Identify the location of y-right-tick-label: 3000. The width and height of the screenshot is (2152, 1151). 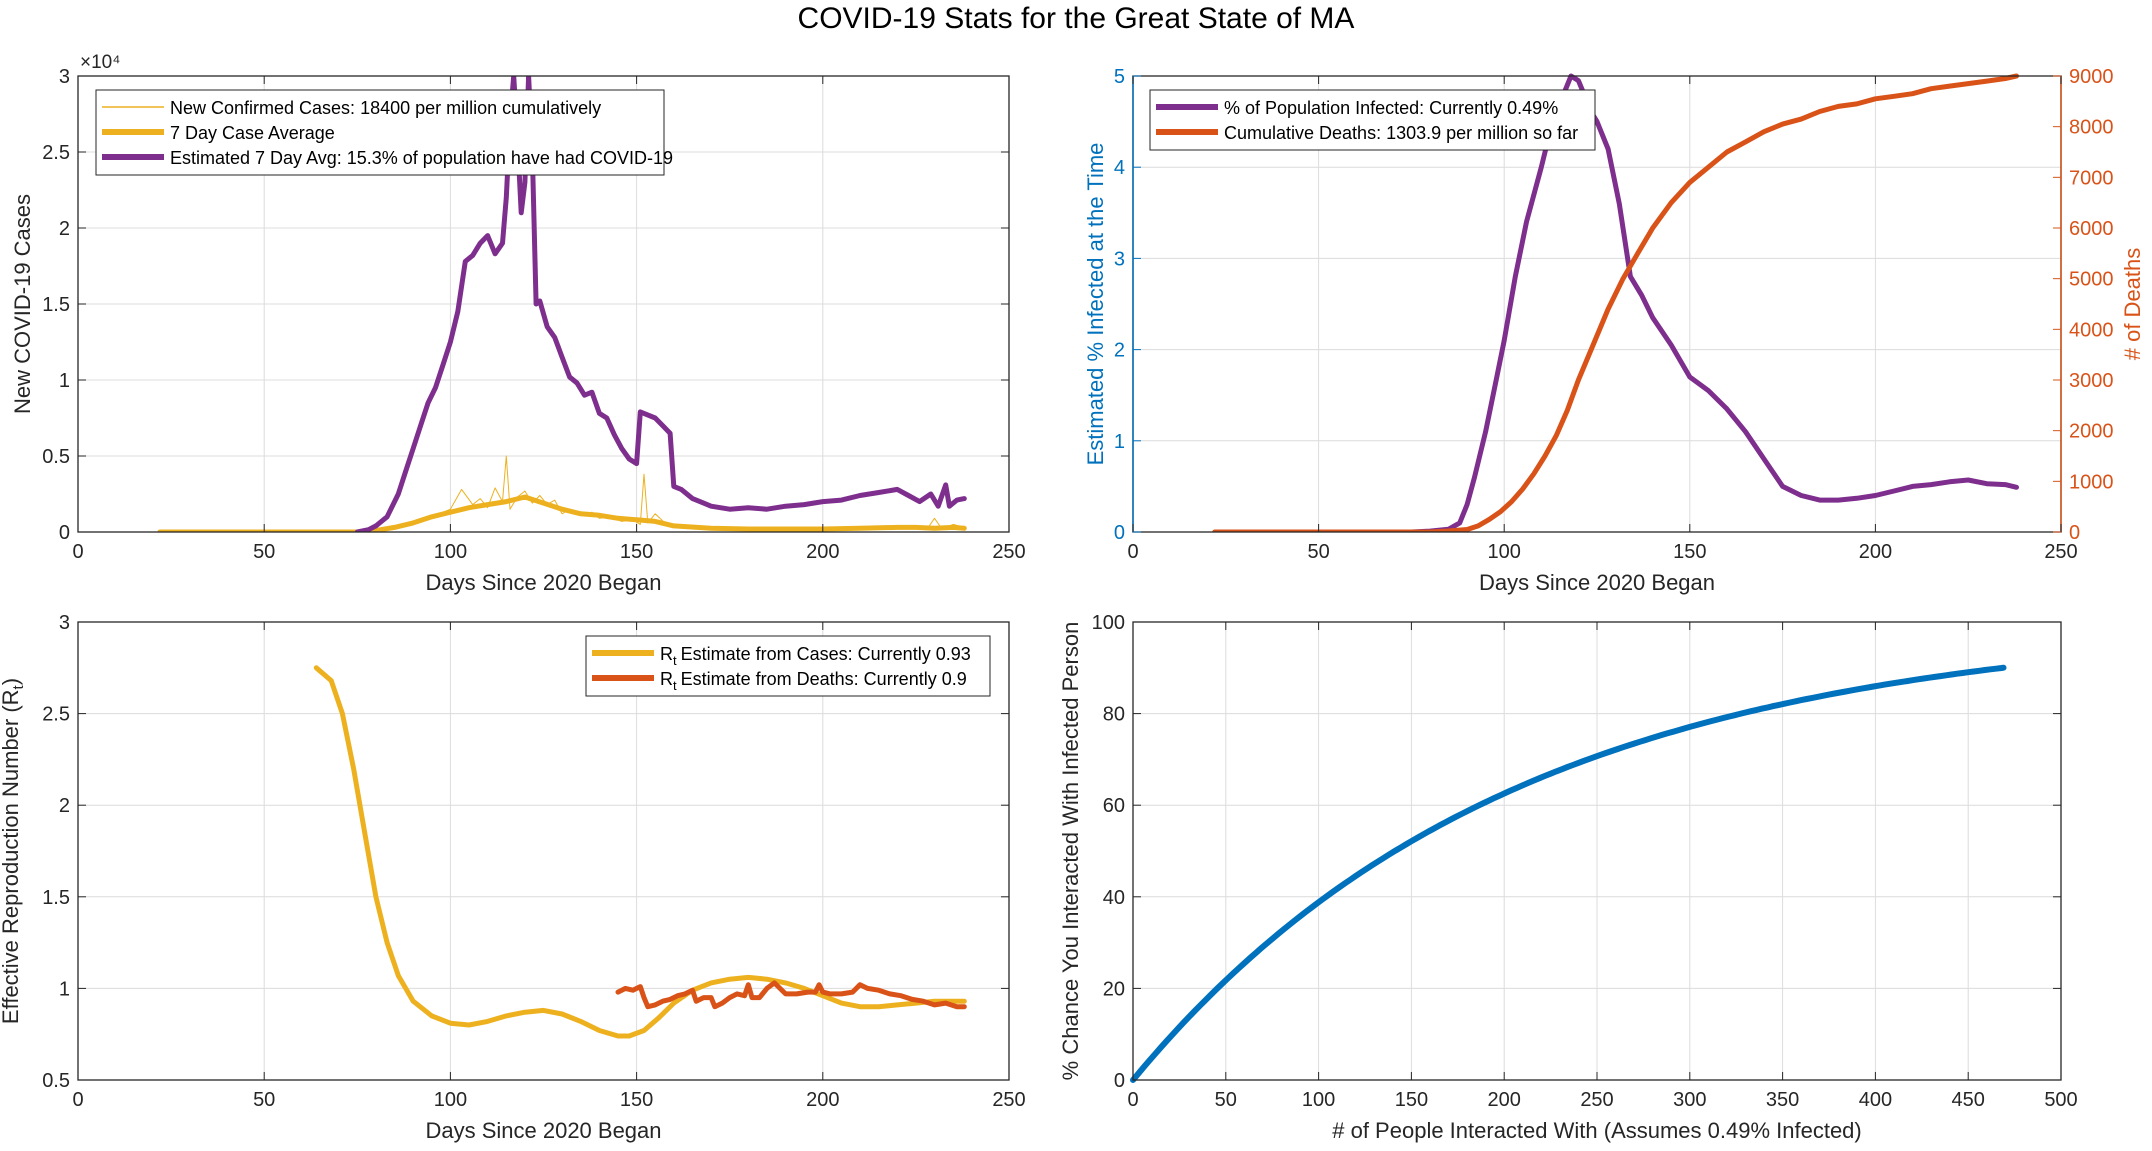
(2091, 381).